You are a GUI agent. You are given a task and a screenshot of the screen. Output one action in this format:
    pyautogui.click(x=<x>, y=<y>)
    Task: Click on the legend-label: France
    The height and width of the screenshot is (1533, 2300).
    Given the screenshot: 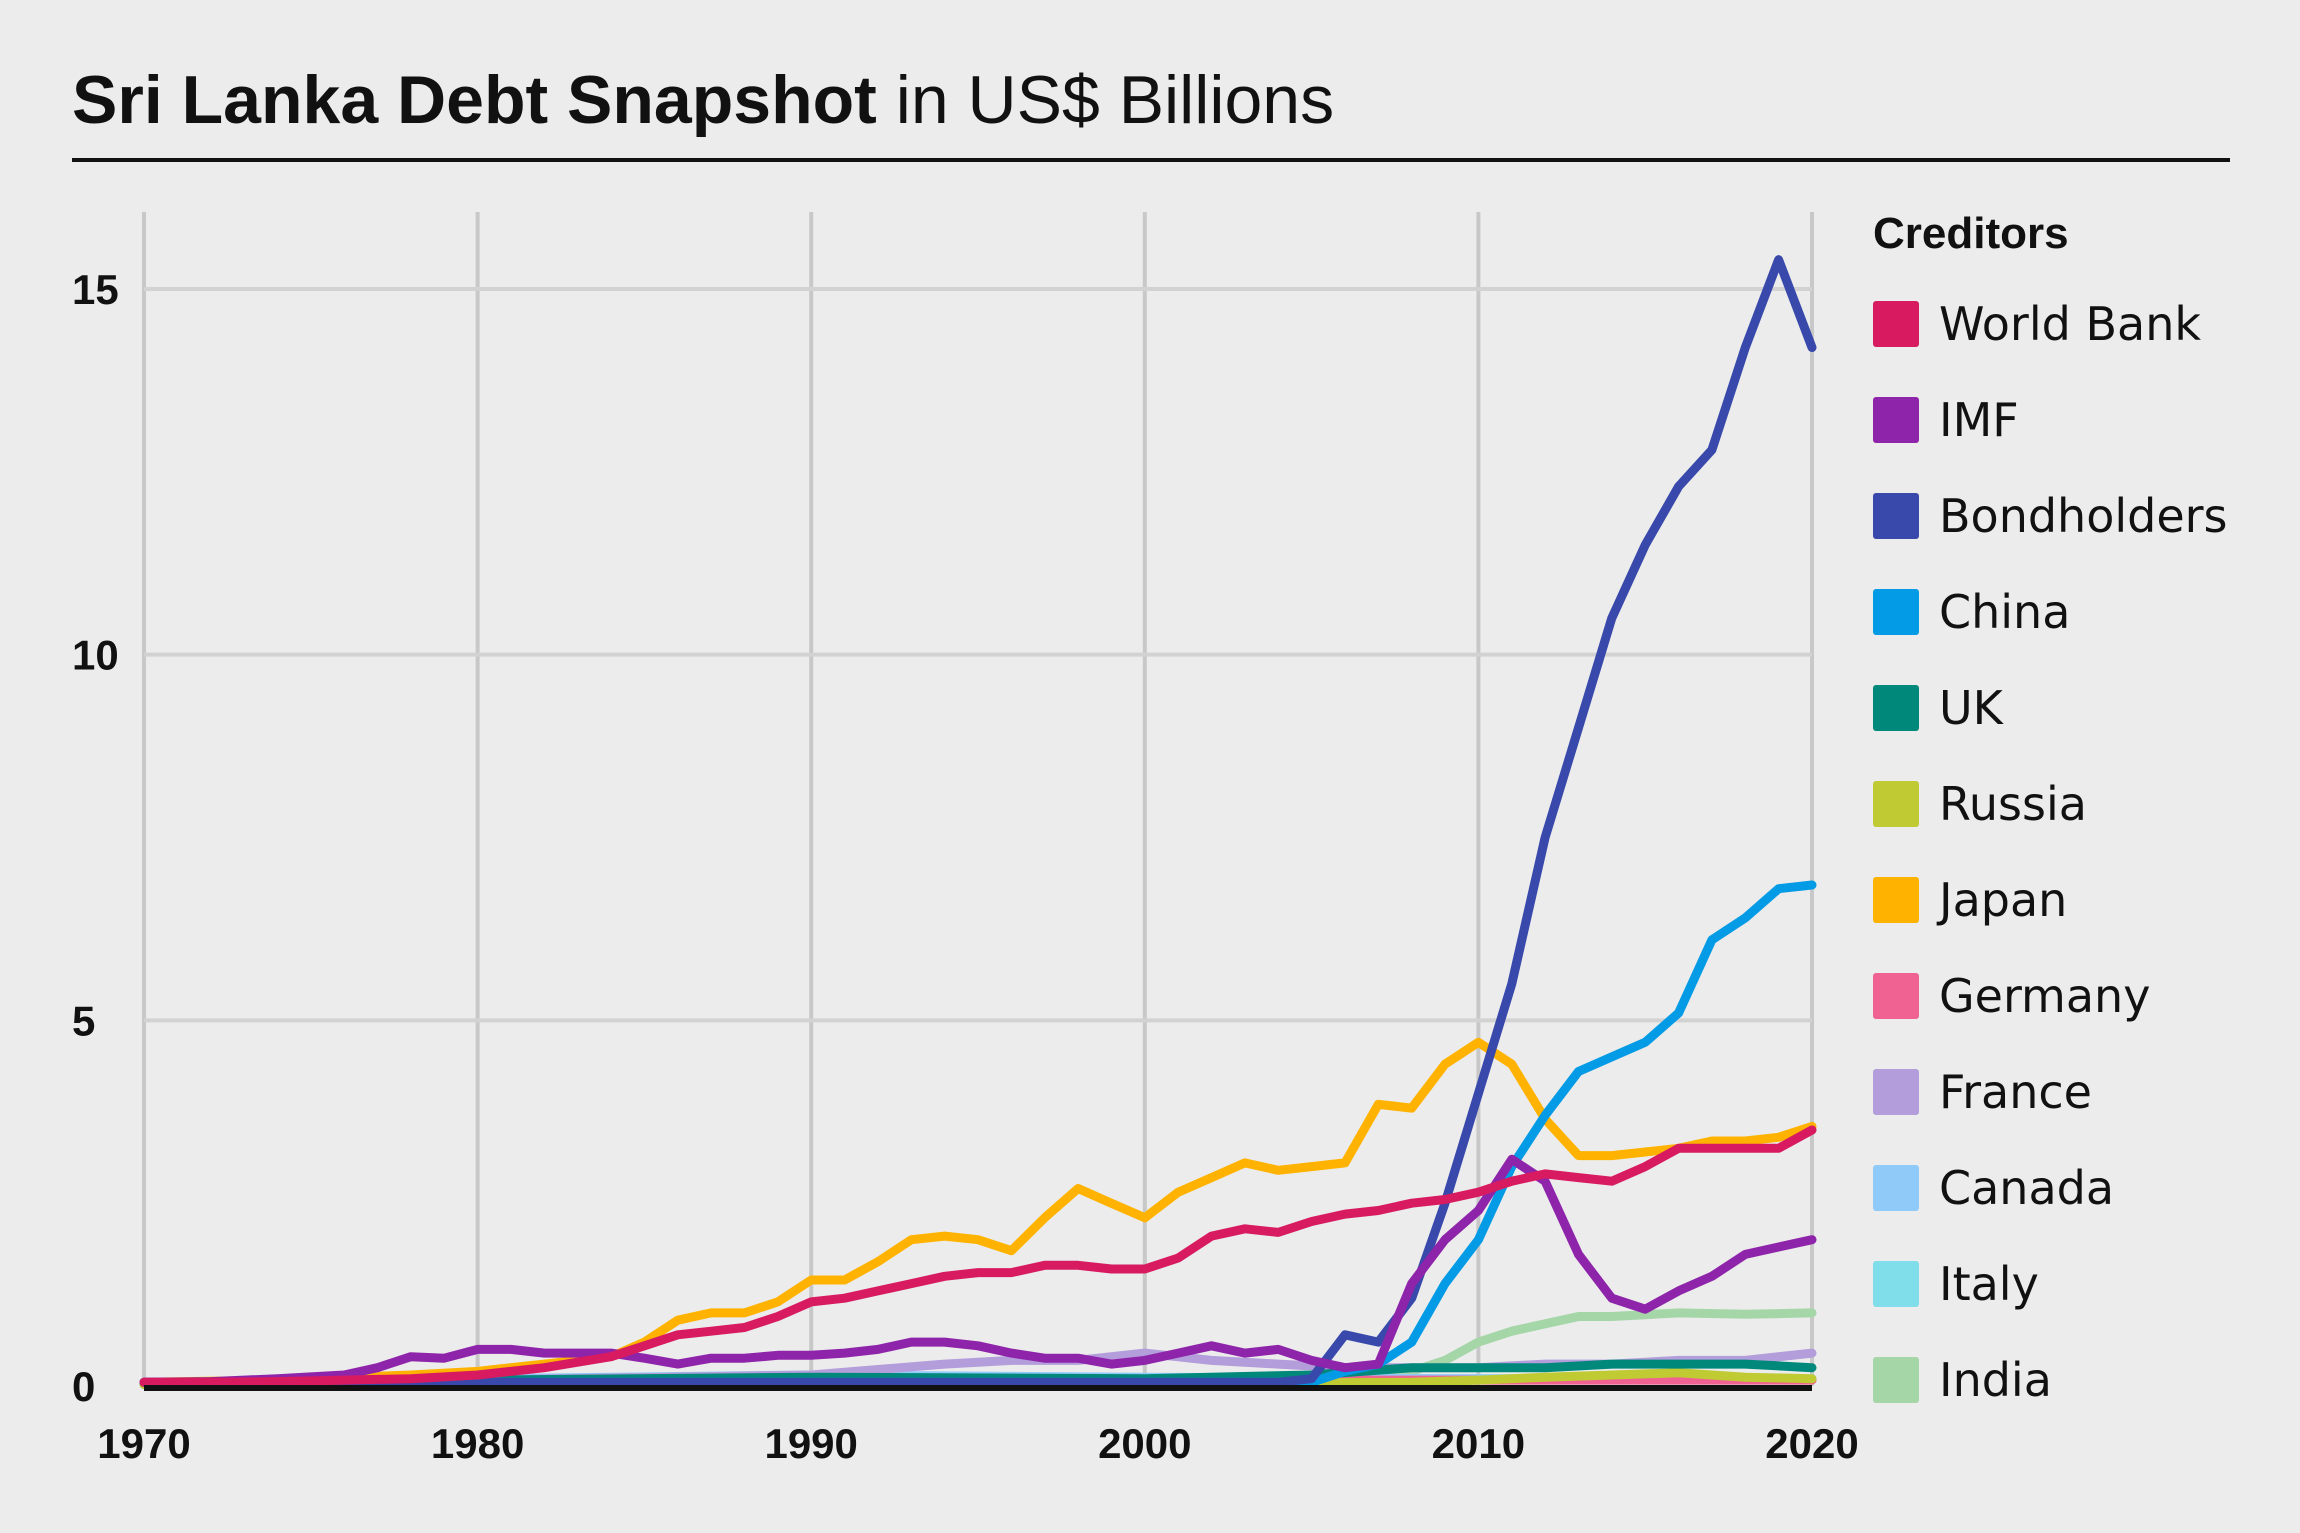 What is the action you would take?
    pyautogui.click(x=2015, y=1092)
    